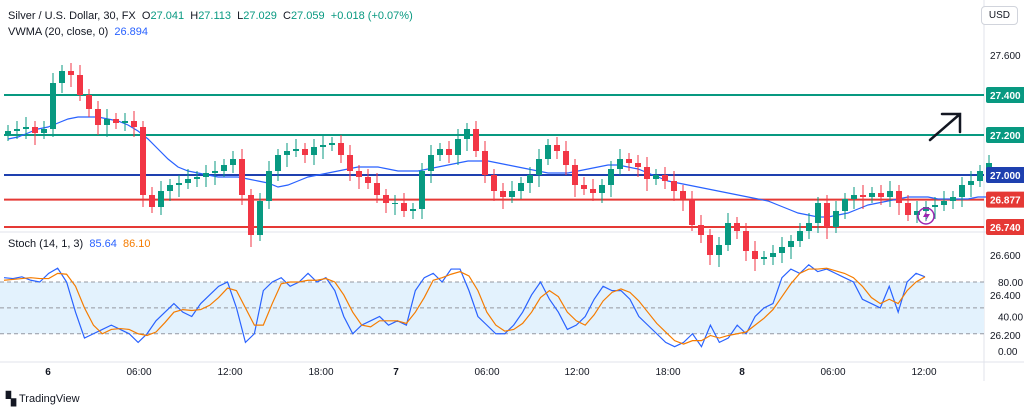 This screenshot has height=411, width=1024. What do you see at coordinates (1005, 336) in the screenshot?
I see `price-tick-label: 26.200` at bounding box center [1005, 336].